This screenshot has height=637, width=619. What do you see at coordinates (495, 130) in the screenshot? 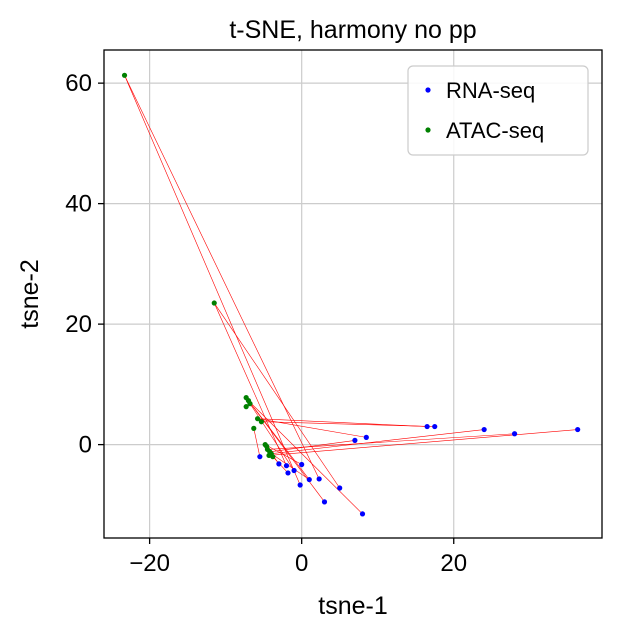
I see `legend-label-atac: ATAC-seq` at bounding box center [495, 130].